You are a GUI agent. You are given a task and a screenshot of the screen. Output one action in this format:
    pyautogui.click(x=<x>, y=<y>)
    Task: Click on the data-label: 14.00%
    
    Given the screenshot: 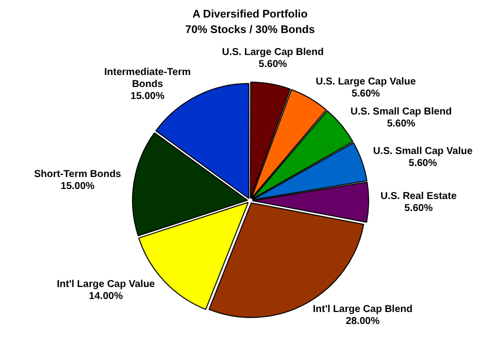 What is the action you would take?
    pyautogui.click(x=105, y=296)
    